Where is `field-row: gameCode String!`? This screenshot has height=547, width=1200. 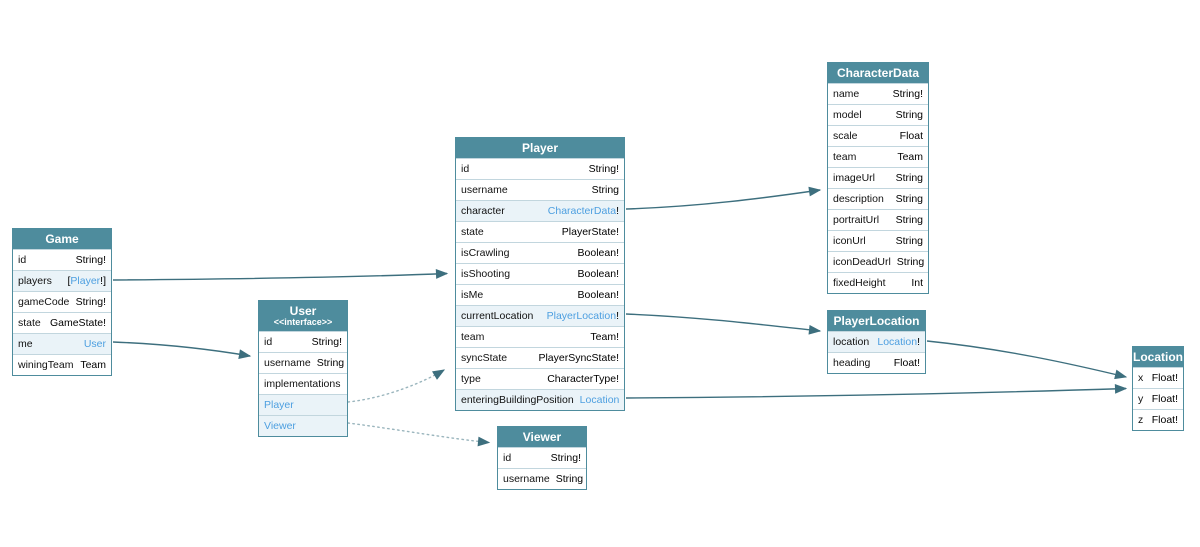 field-row: gameCode String! is located at coordinates (62, 301).